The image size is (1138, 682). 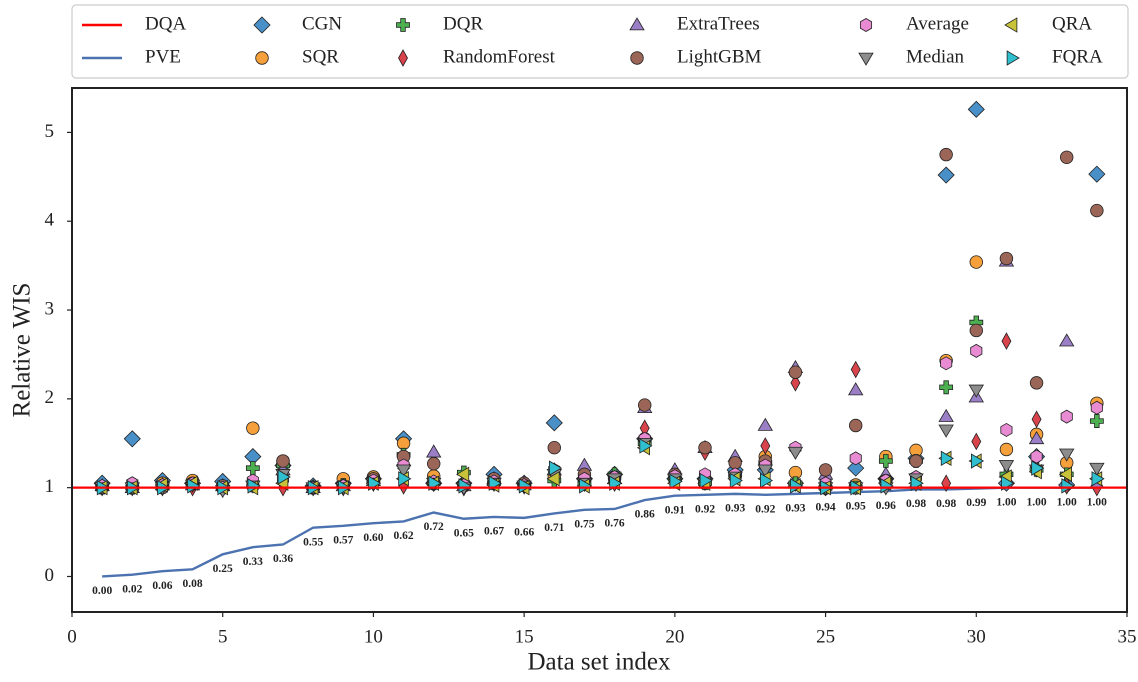 I want to click on x-tick-label: 0, so click(x=72, y=636).